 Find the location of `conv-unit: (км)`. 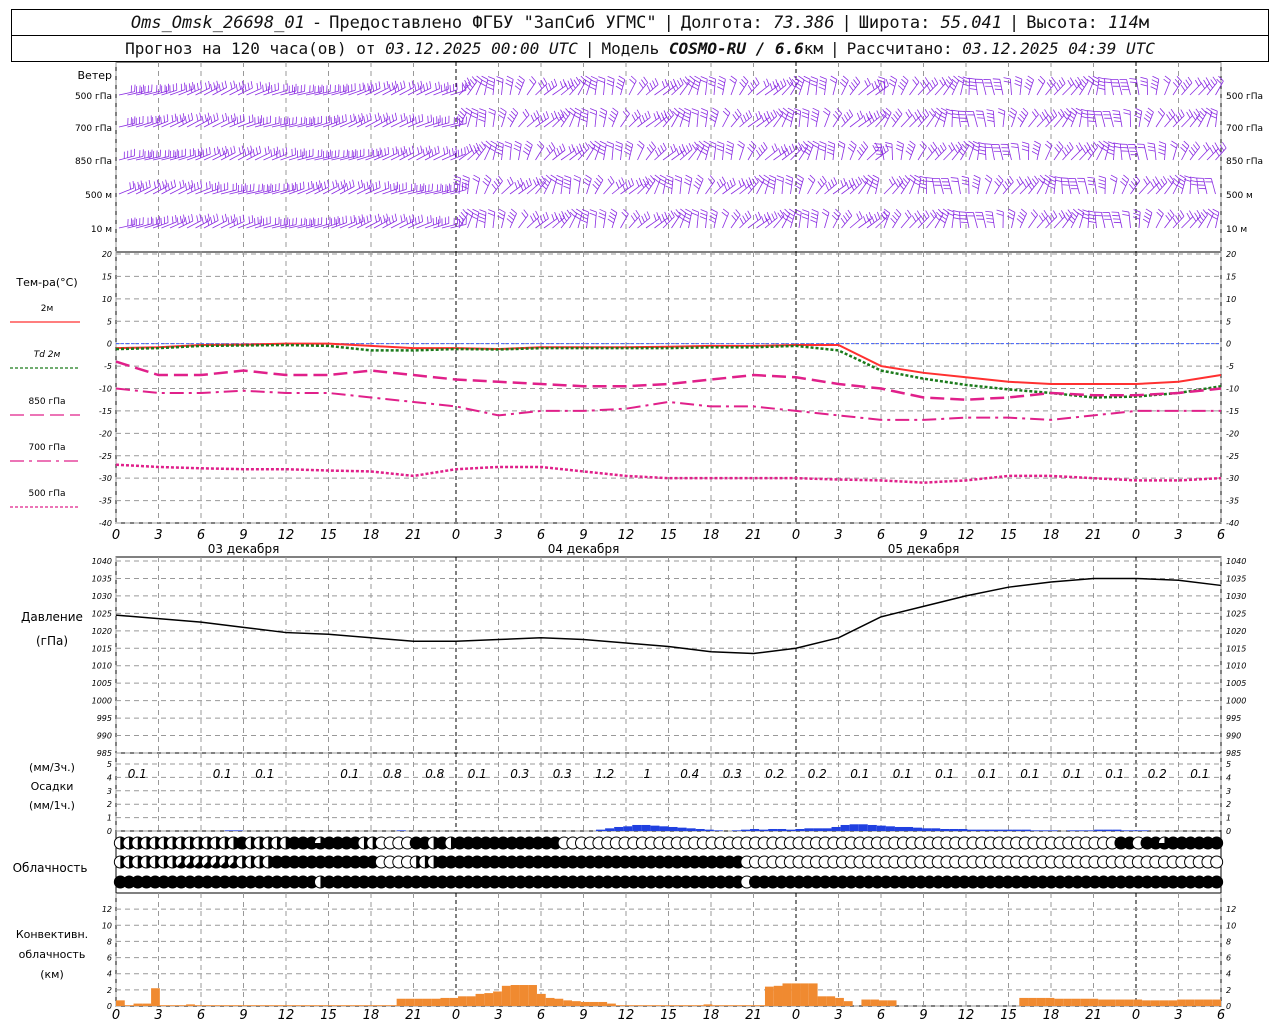

conv-unit: (км) is located at coordinates (52, 974).